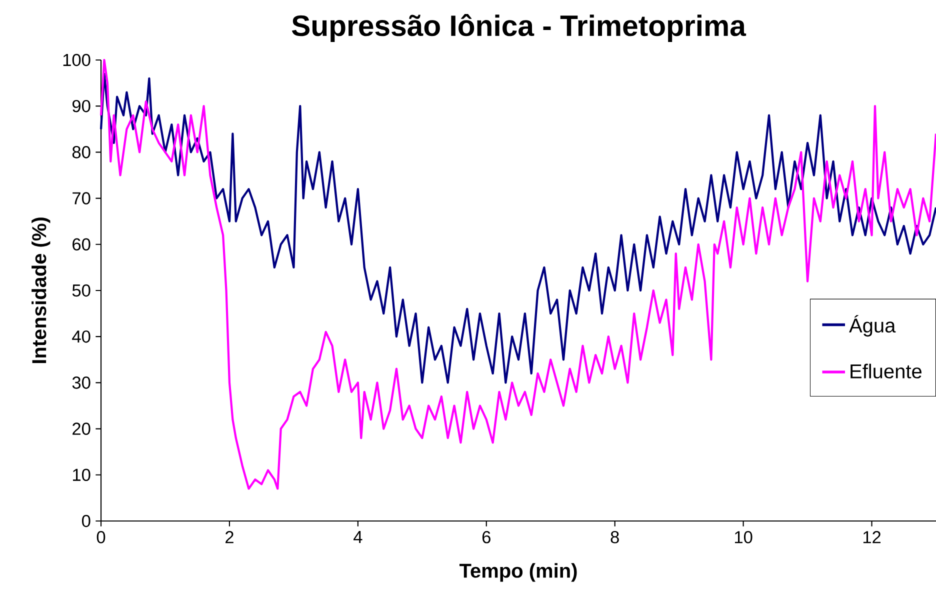  I want to click on x-tick-label: 10, so click(743, 537).